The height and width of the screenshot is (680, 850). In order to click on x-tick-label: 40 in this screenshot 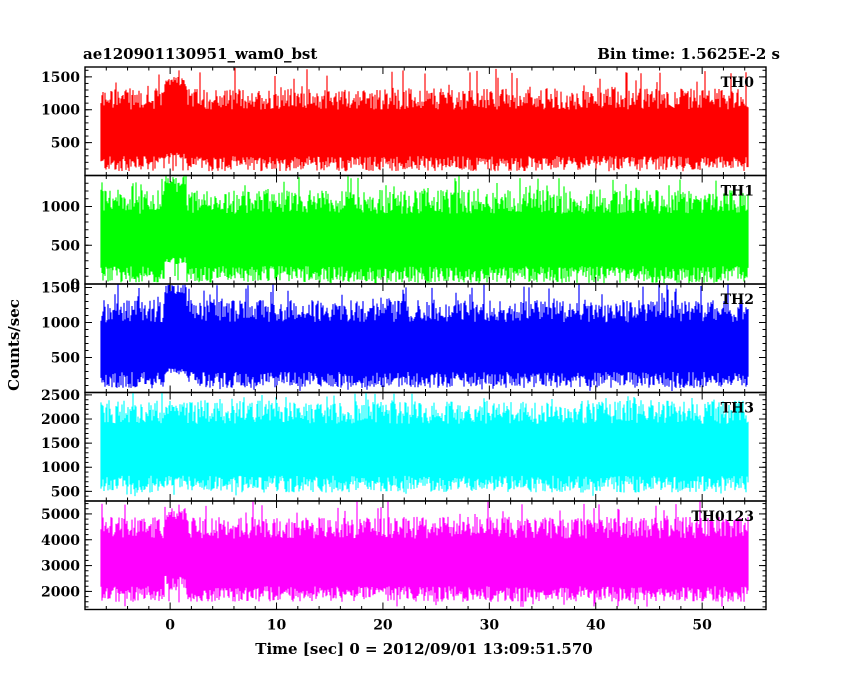, I will do `click(596, 626)`.